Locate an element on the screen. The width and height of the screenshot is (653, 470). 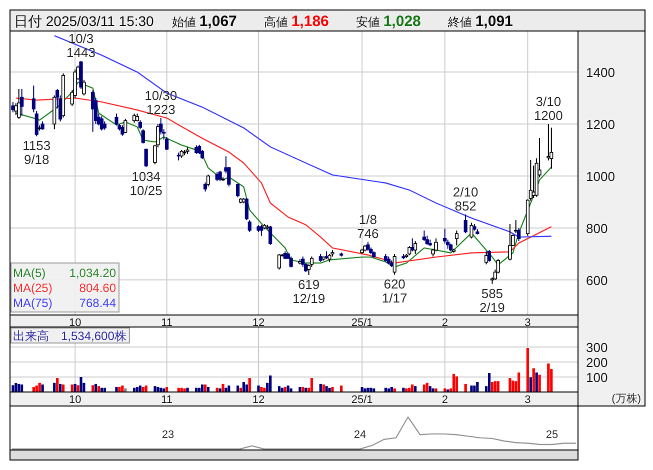
y-tick-label: 1000 is located at coordinates (600, 176).